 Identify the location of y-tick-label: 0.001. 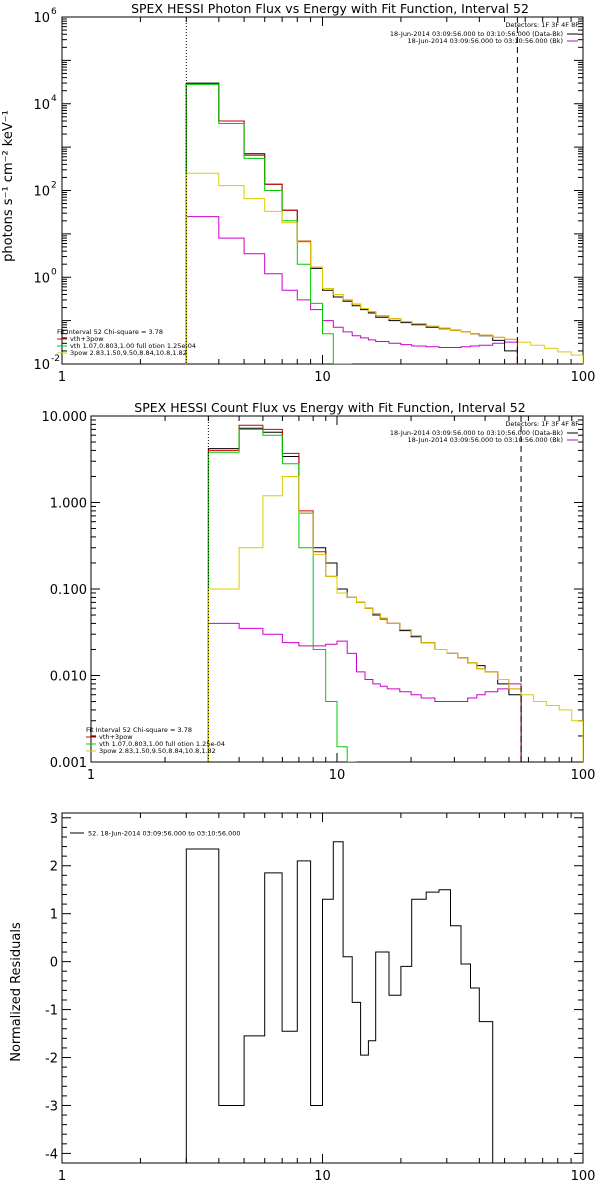
(68, 763).